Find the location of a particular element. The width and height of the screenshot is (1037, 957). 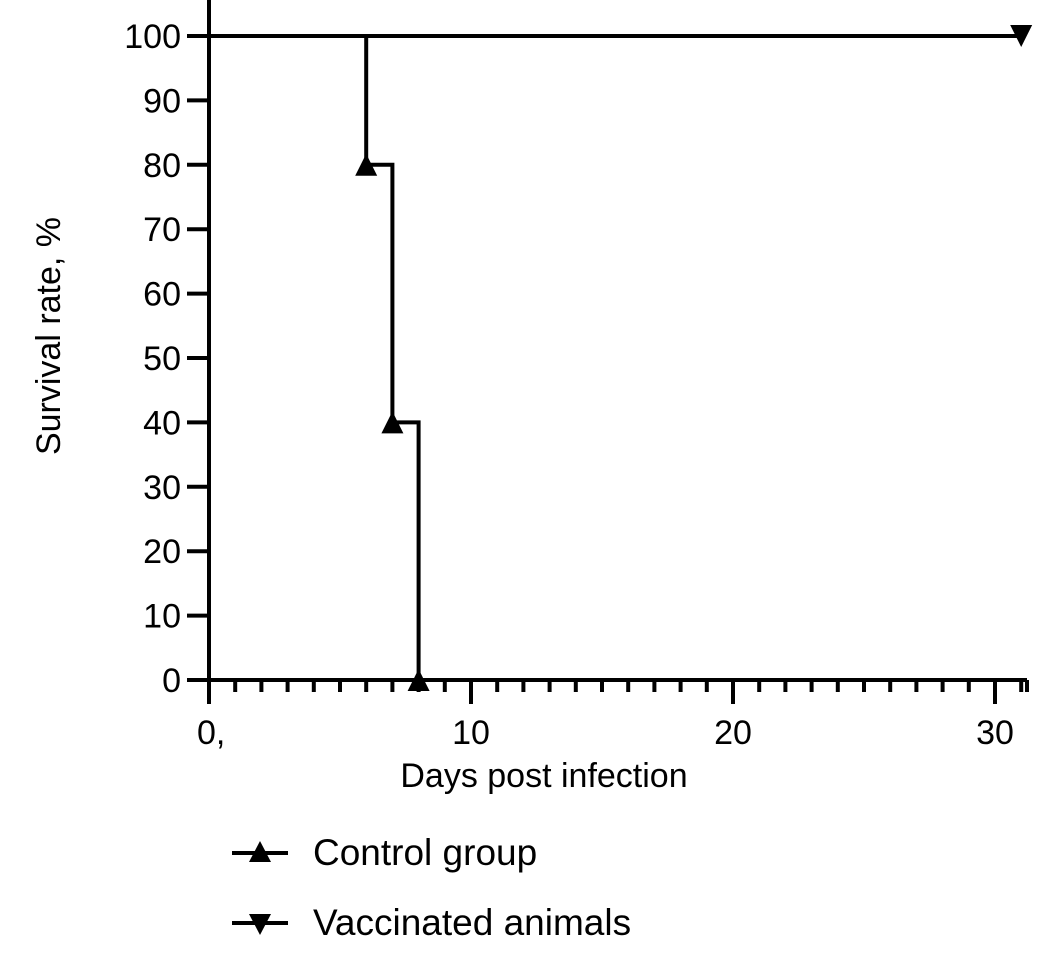

legend-label-control: Control group is located at coordinates (425, 852).